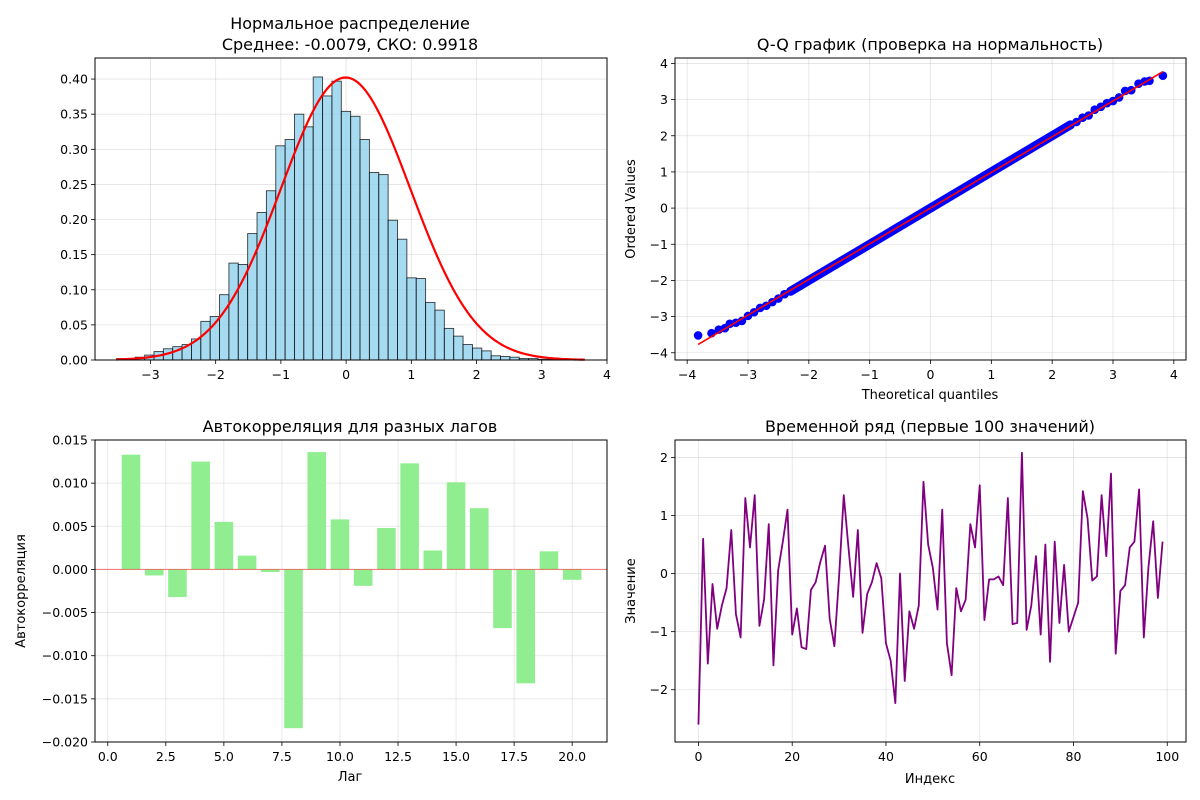 Image resolution: width=1200 pixels, height=800 pixels. I want to click on y-tick-label: 0.30, so click(74, 149).